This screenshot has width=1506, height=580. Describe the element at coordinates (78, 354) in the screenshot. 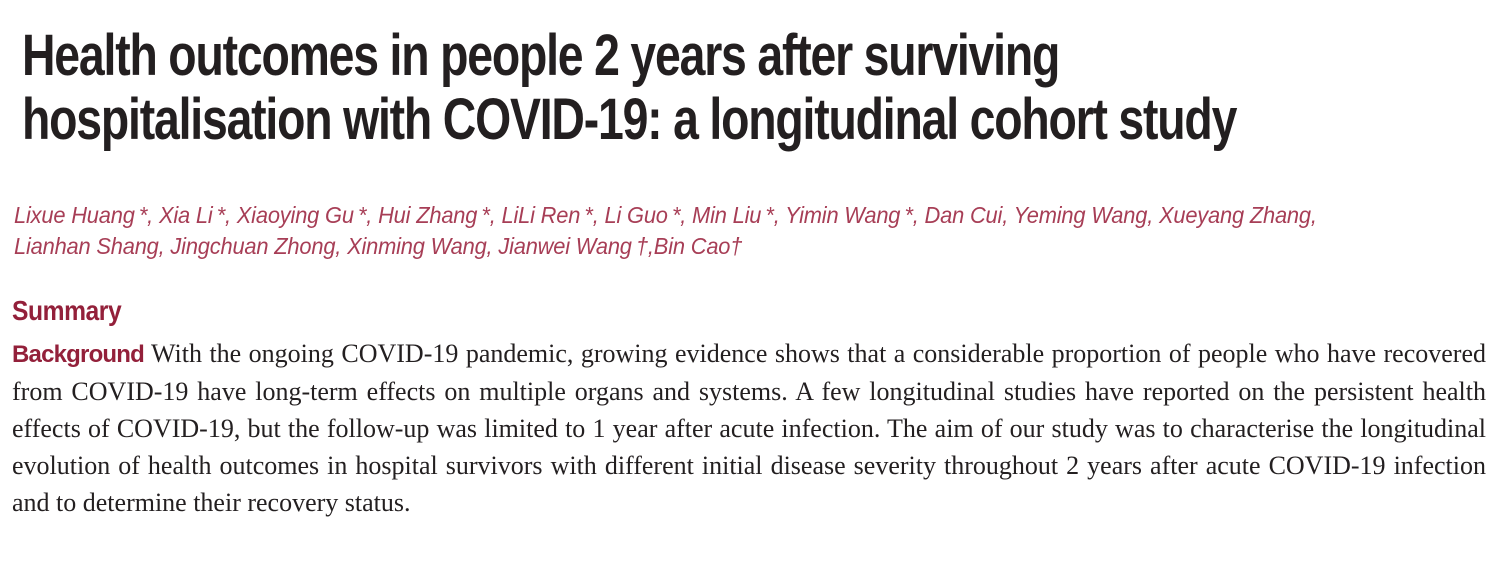

I see `background-section-label: Background` at that location.